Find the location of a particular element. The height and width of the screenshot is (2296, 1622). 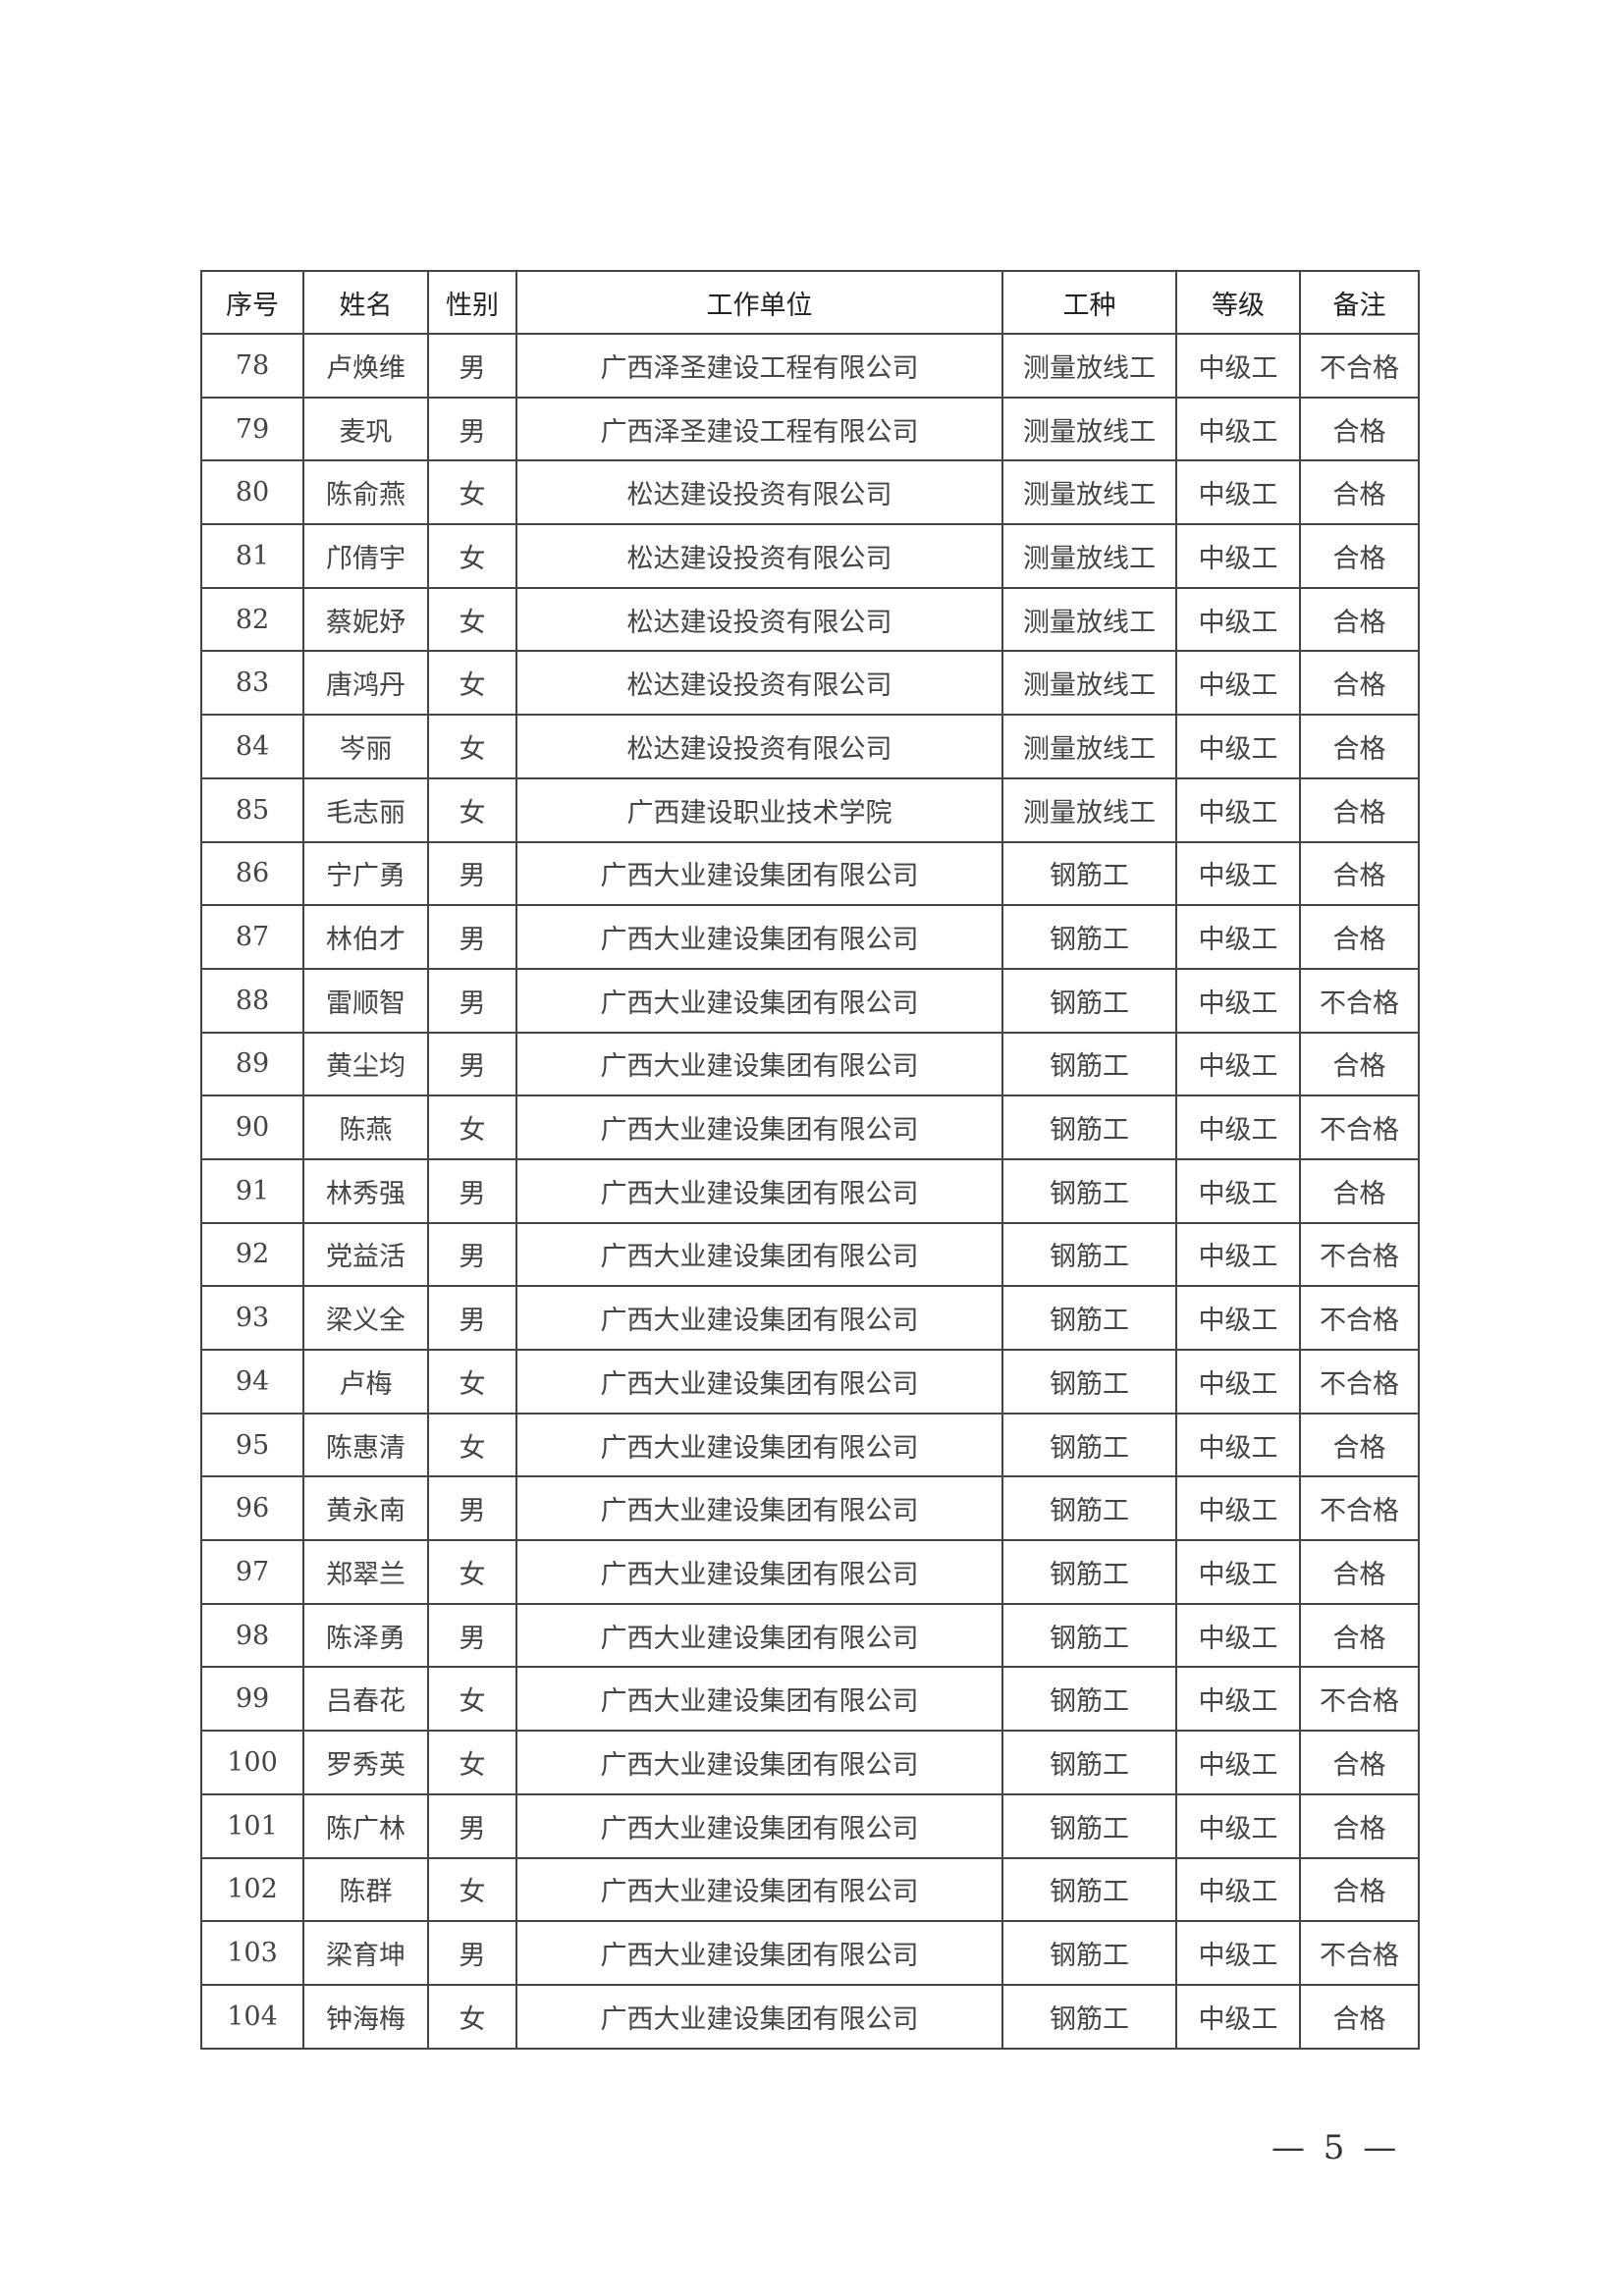

cell-index: 87 is located at coordinates (252, 937).